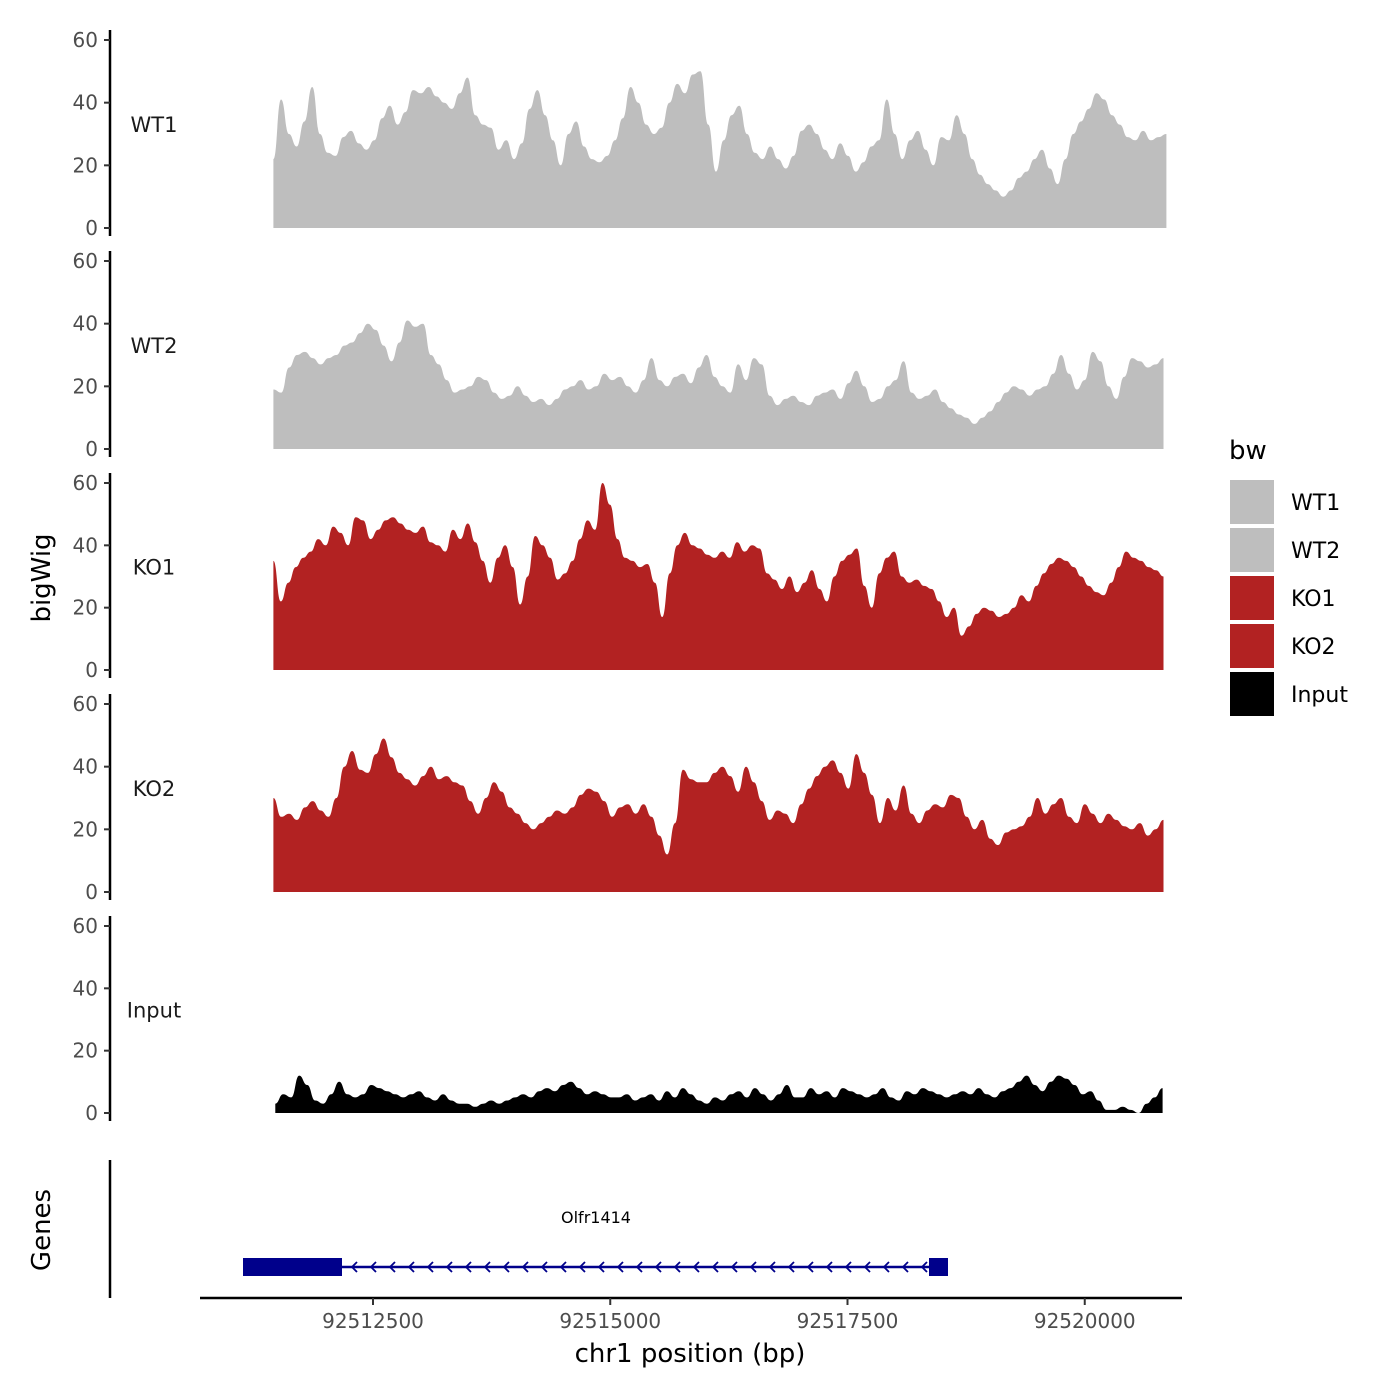 This screenshot has height=1400, width=1400. What do you see at coordinates (690, 1354) in the screenshot?
I see `x-axis-title: chr1 position (bp)` at bounding box center [690, 1354].